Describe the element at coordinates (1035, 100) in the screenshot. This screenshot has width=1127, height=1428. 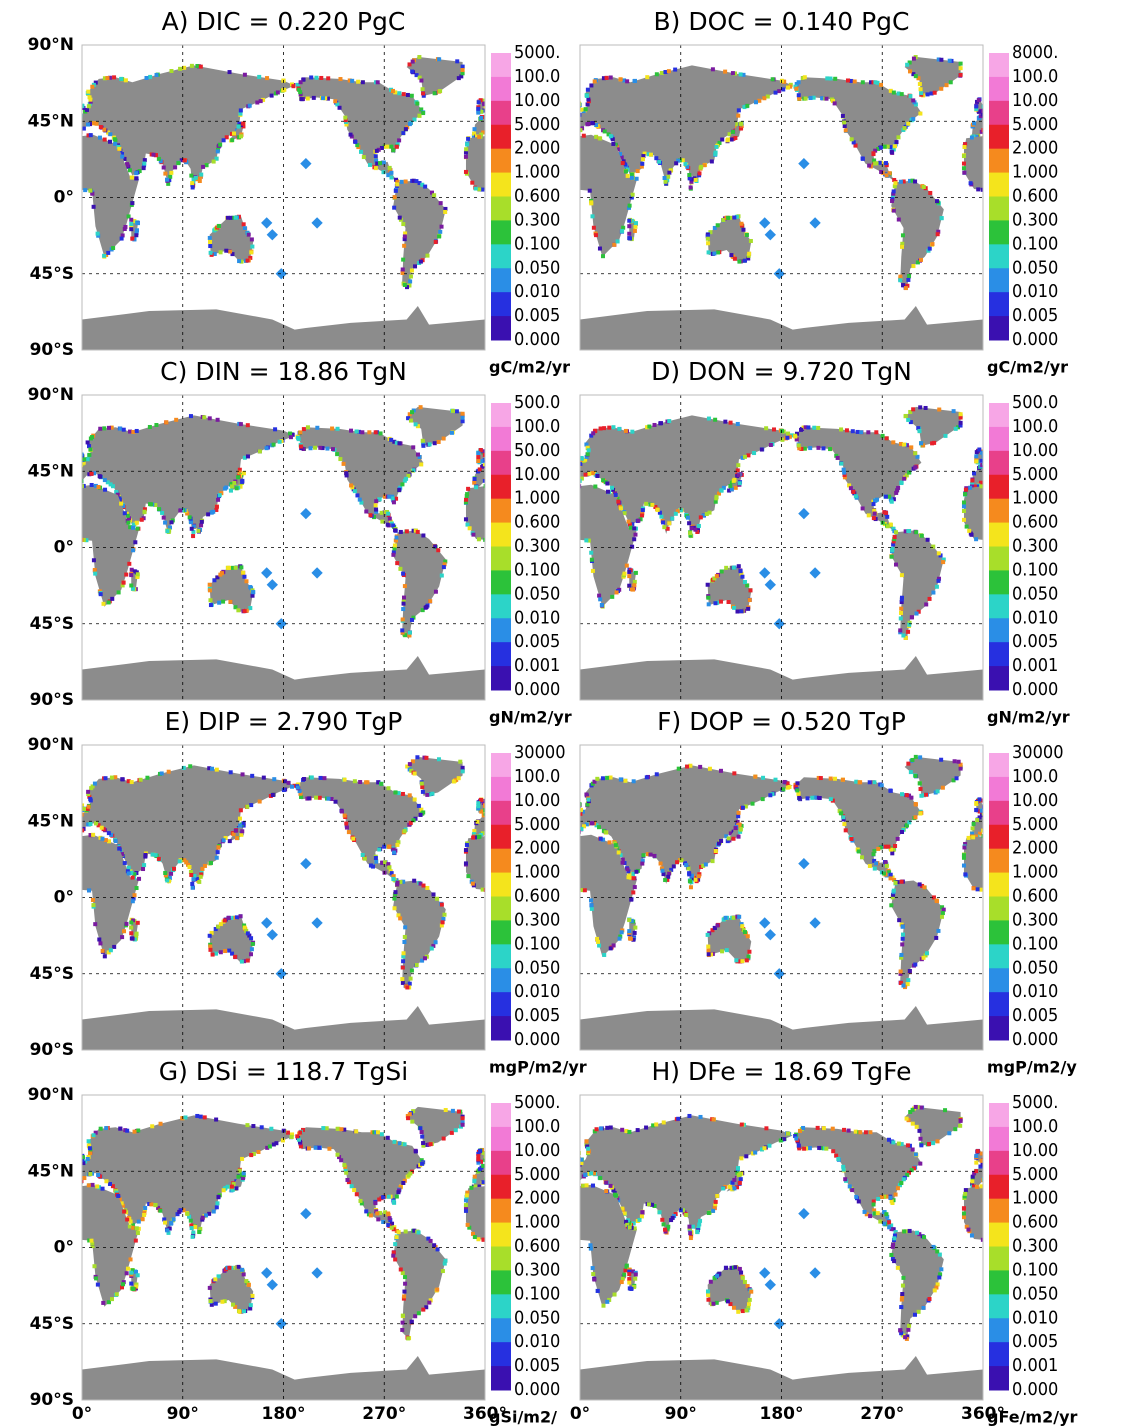
I see `colorbar-label: 10.00` at that location.